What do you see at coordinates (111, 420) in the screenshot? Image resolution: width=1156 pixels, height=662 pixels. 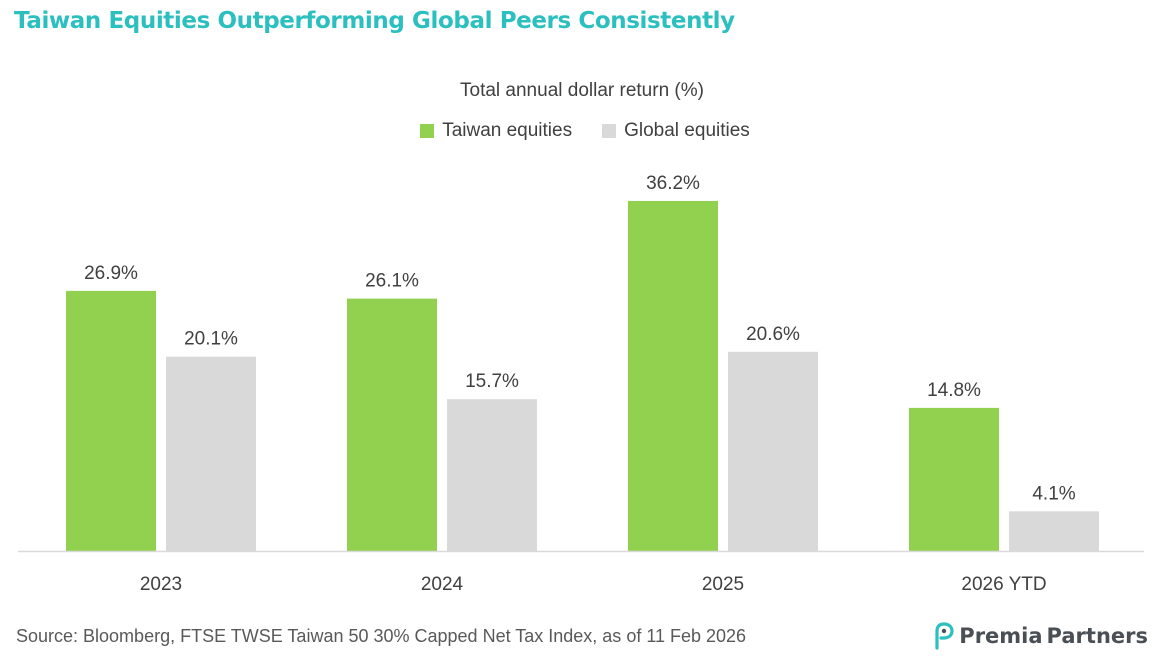 I see `bar-taiwan-2023` at bounding box center [111, 420].